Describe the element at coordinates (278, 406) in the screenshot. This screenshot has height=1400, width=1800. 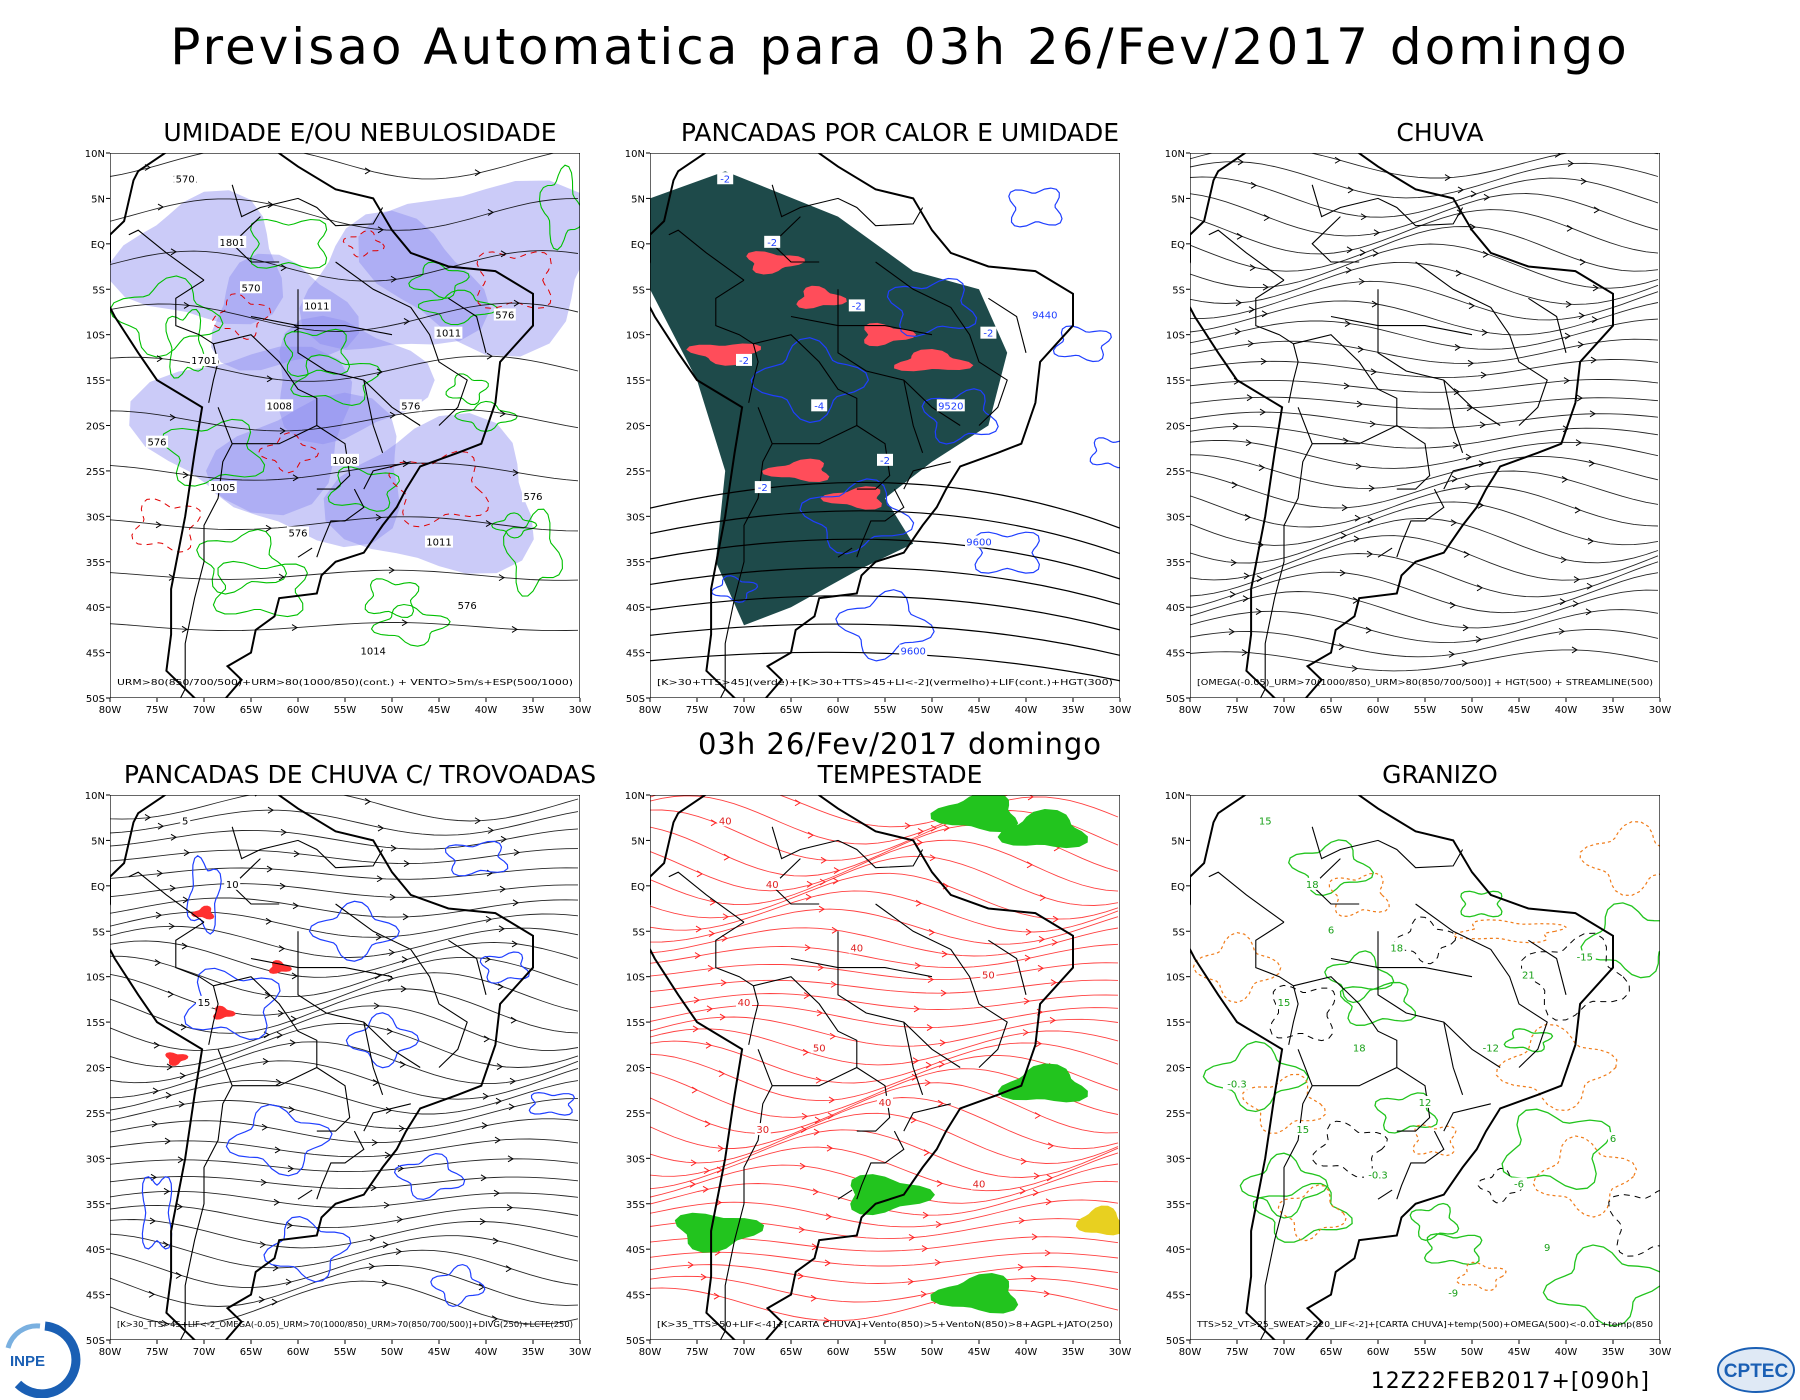
I see `contour-label: 1008` at that location.